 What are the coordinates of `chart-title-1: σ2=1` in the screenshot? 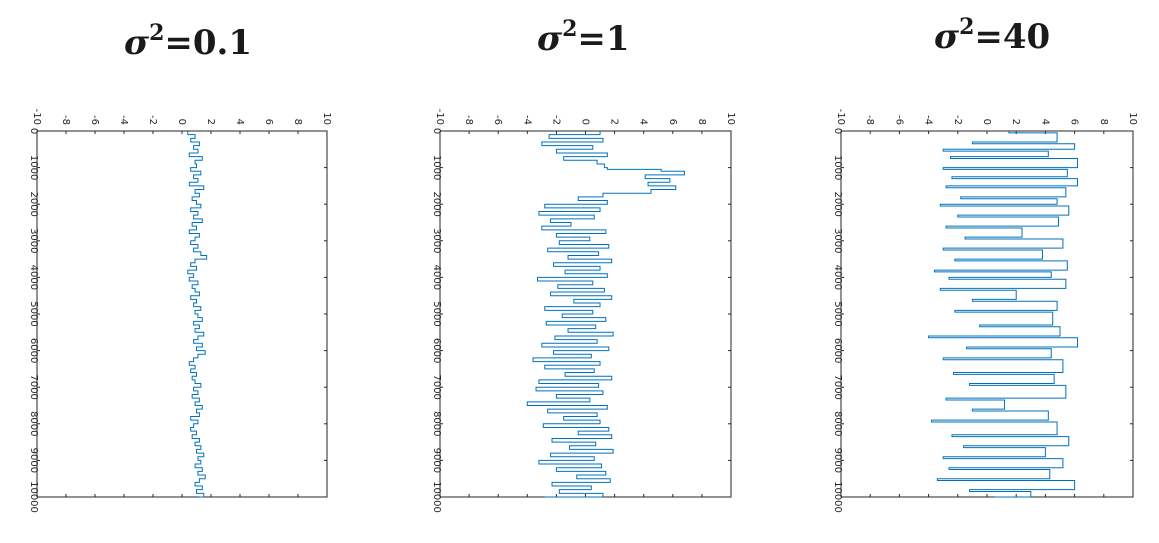 It's located at (583, 37).